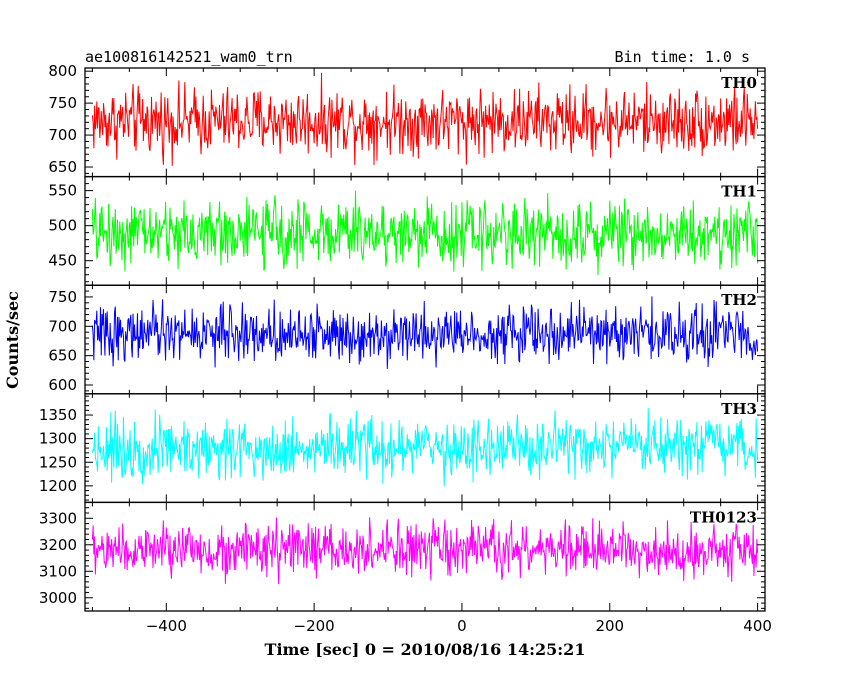 This screenshot has height=680, width=850. What do you see at coordinates (62, 261) in the screenshot?
I see `y-tick-label: 450` at bounding box center [62, 261].